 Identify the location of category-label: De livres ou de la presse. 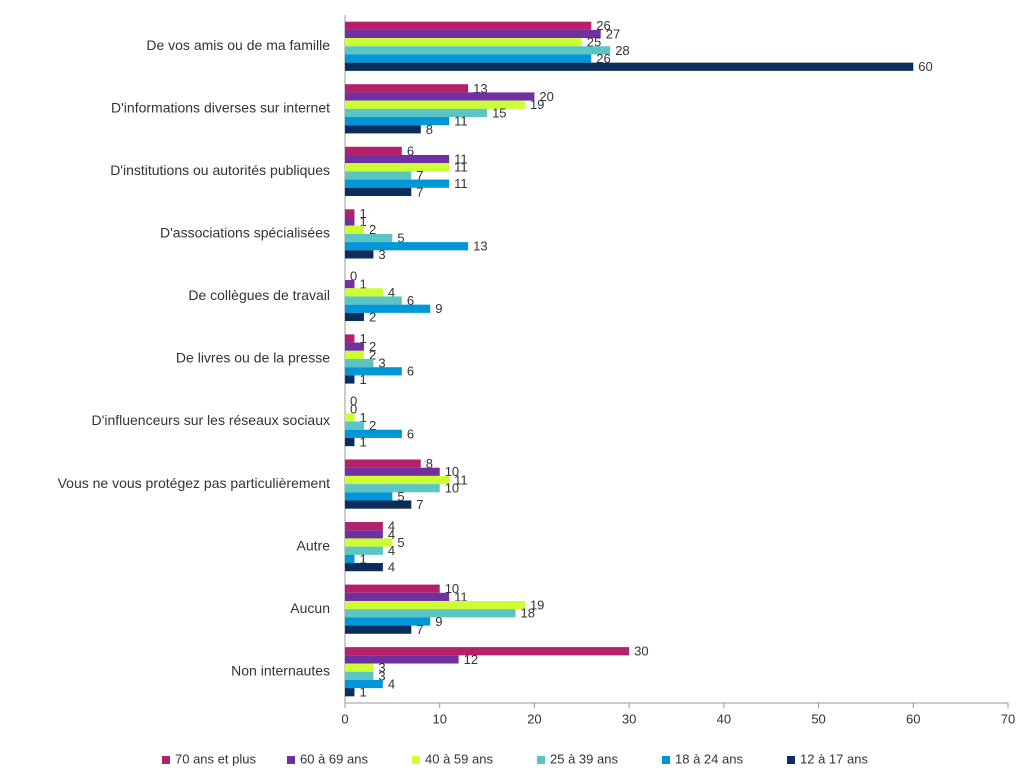
(253, 358).